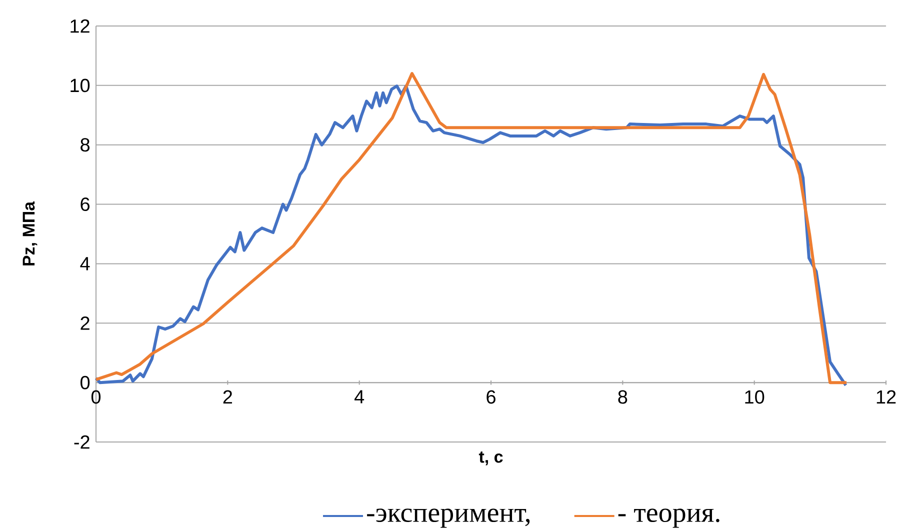 This screenshot has height=531, width=904. I want to click on y-tick-label: 2, so click(85, 323).